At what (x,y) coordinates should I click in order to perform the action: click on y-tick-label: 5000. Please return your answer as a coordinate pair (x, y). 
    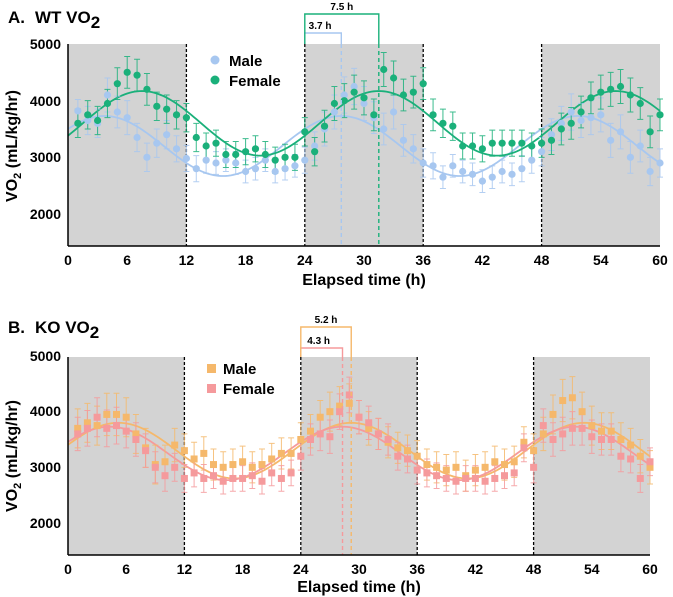
    Looking at the image, I should click on (45, 44).